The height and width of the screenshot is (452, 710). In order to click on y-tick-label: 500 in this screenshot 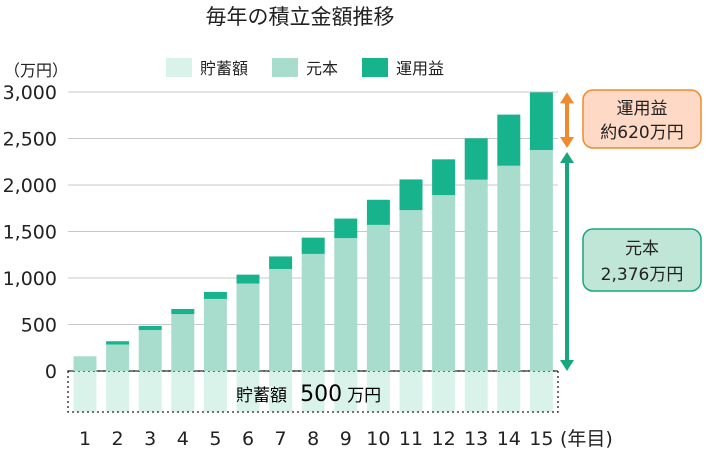, I will do `click(39, 326)`.